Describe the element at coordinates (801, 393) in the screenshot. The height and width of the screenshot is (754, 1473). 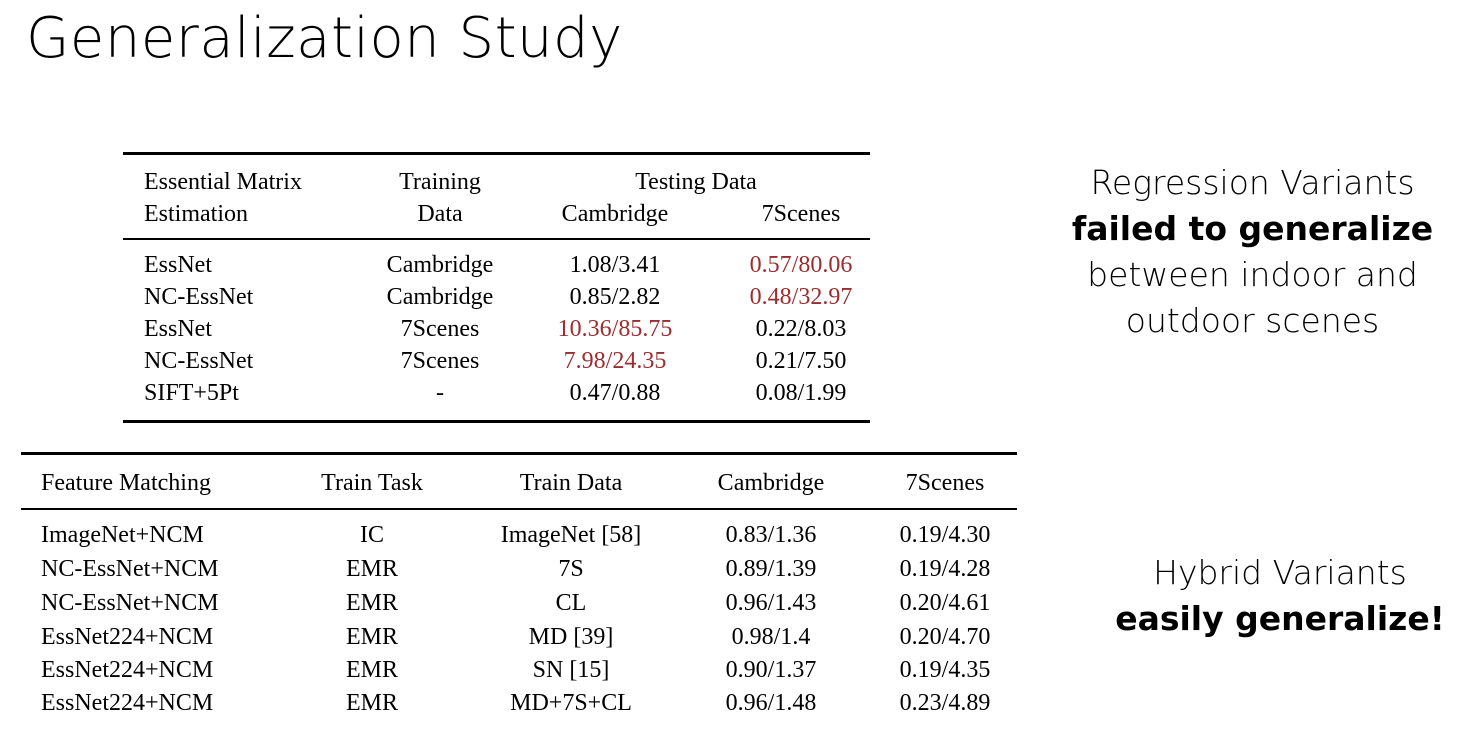
I see `row-7scenes-value: 0.08/1.99` at that location.